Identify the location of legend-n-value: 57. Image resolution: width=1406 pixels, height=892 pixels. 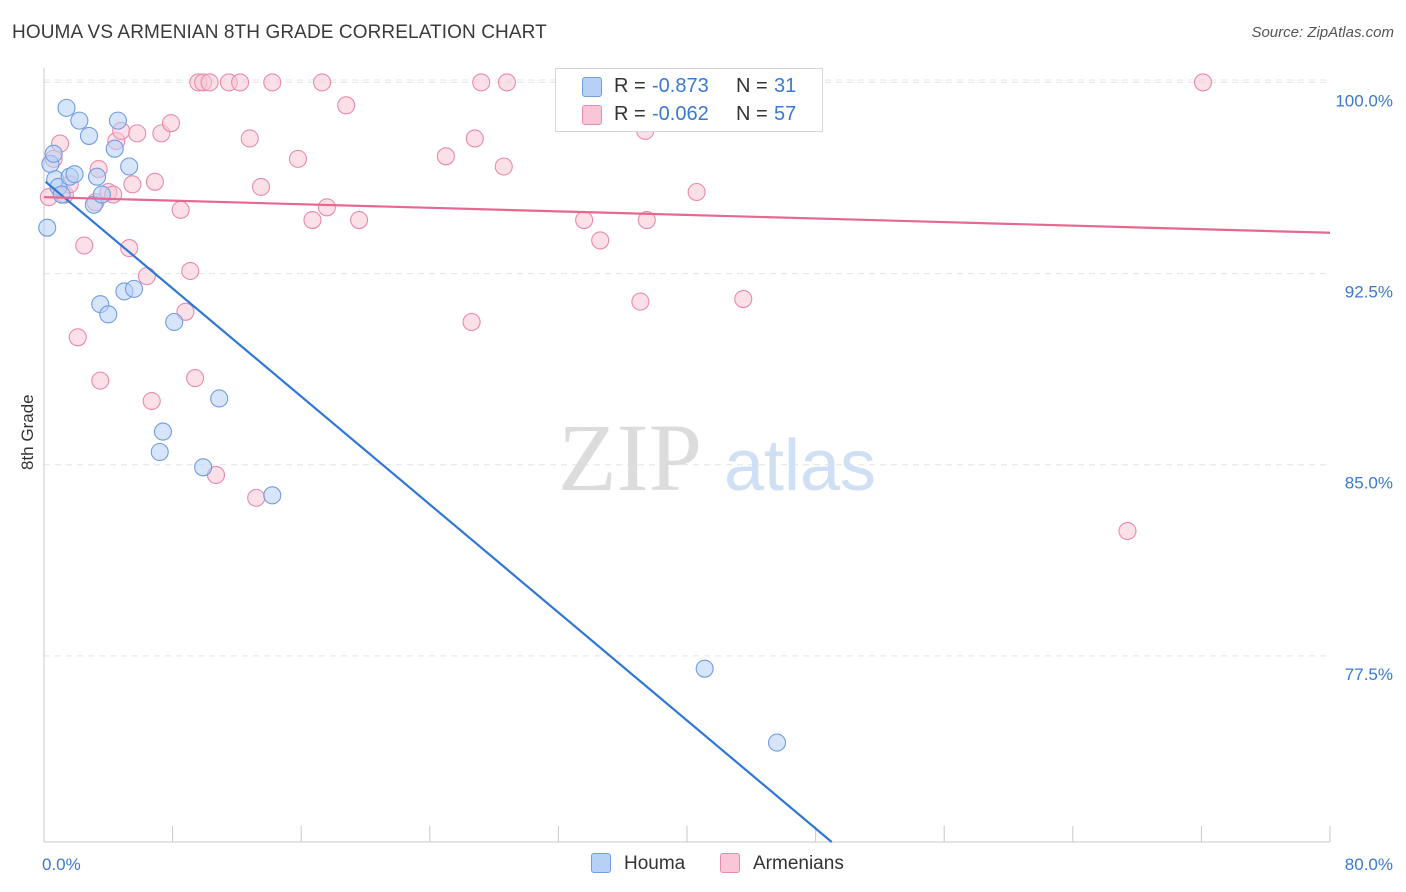
(785, 114).